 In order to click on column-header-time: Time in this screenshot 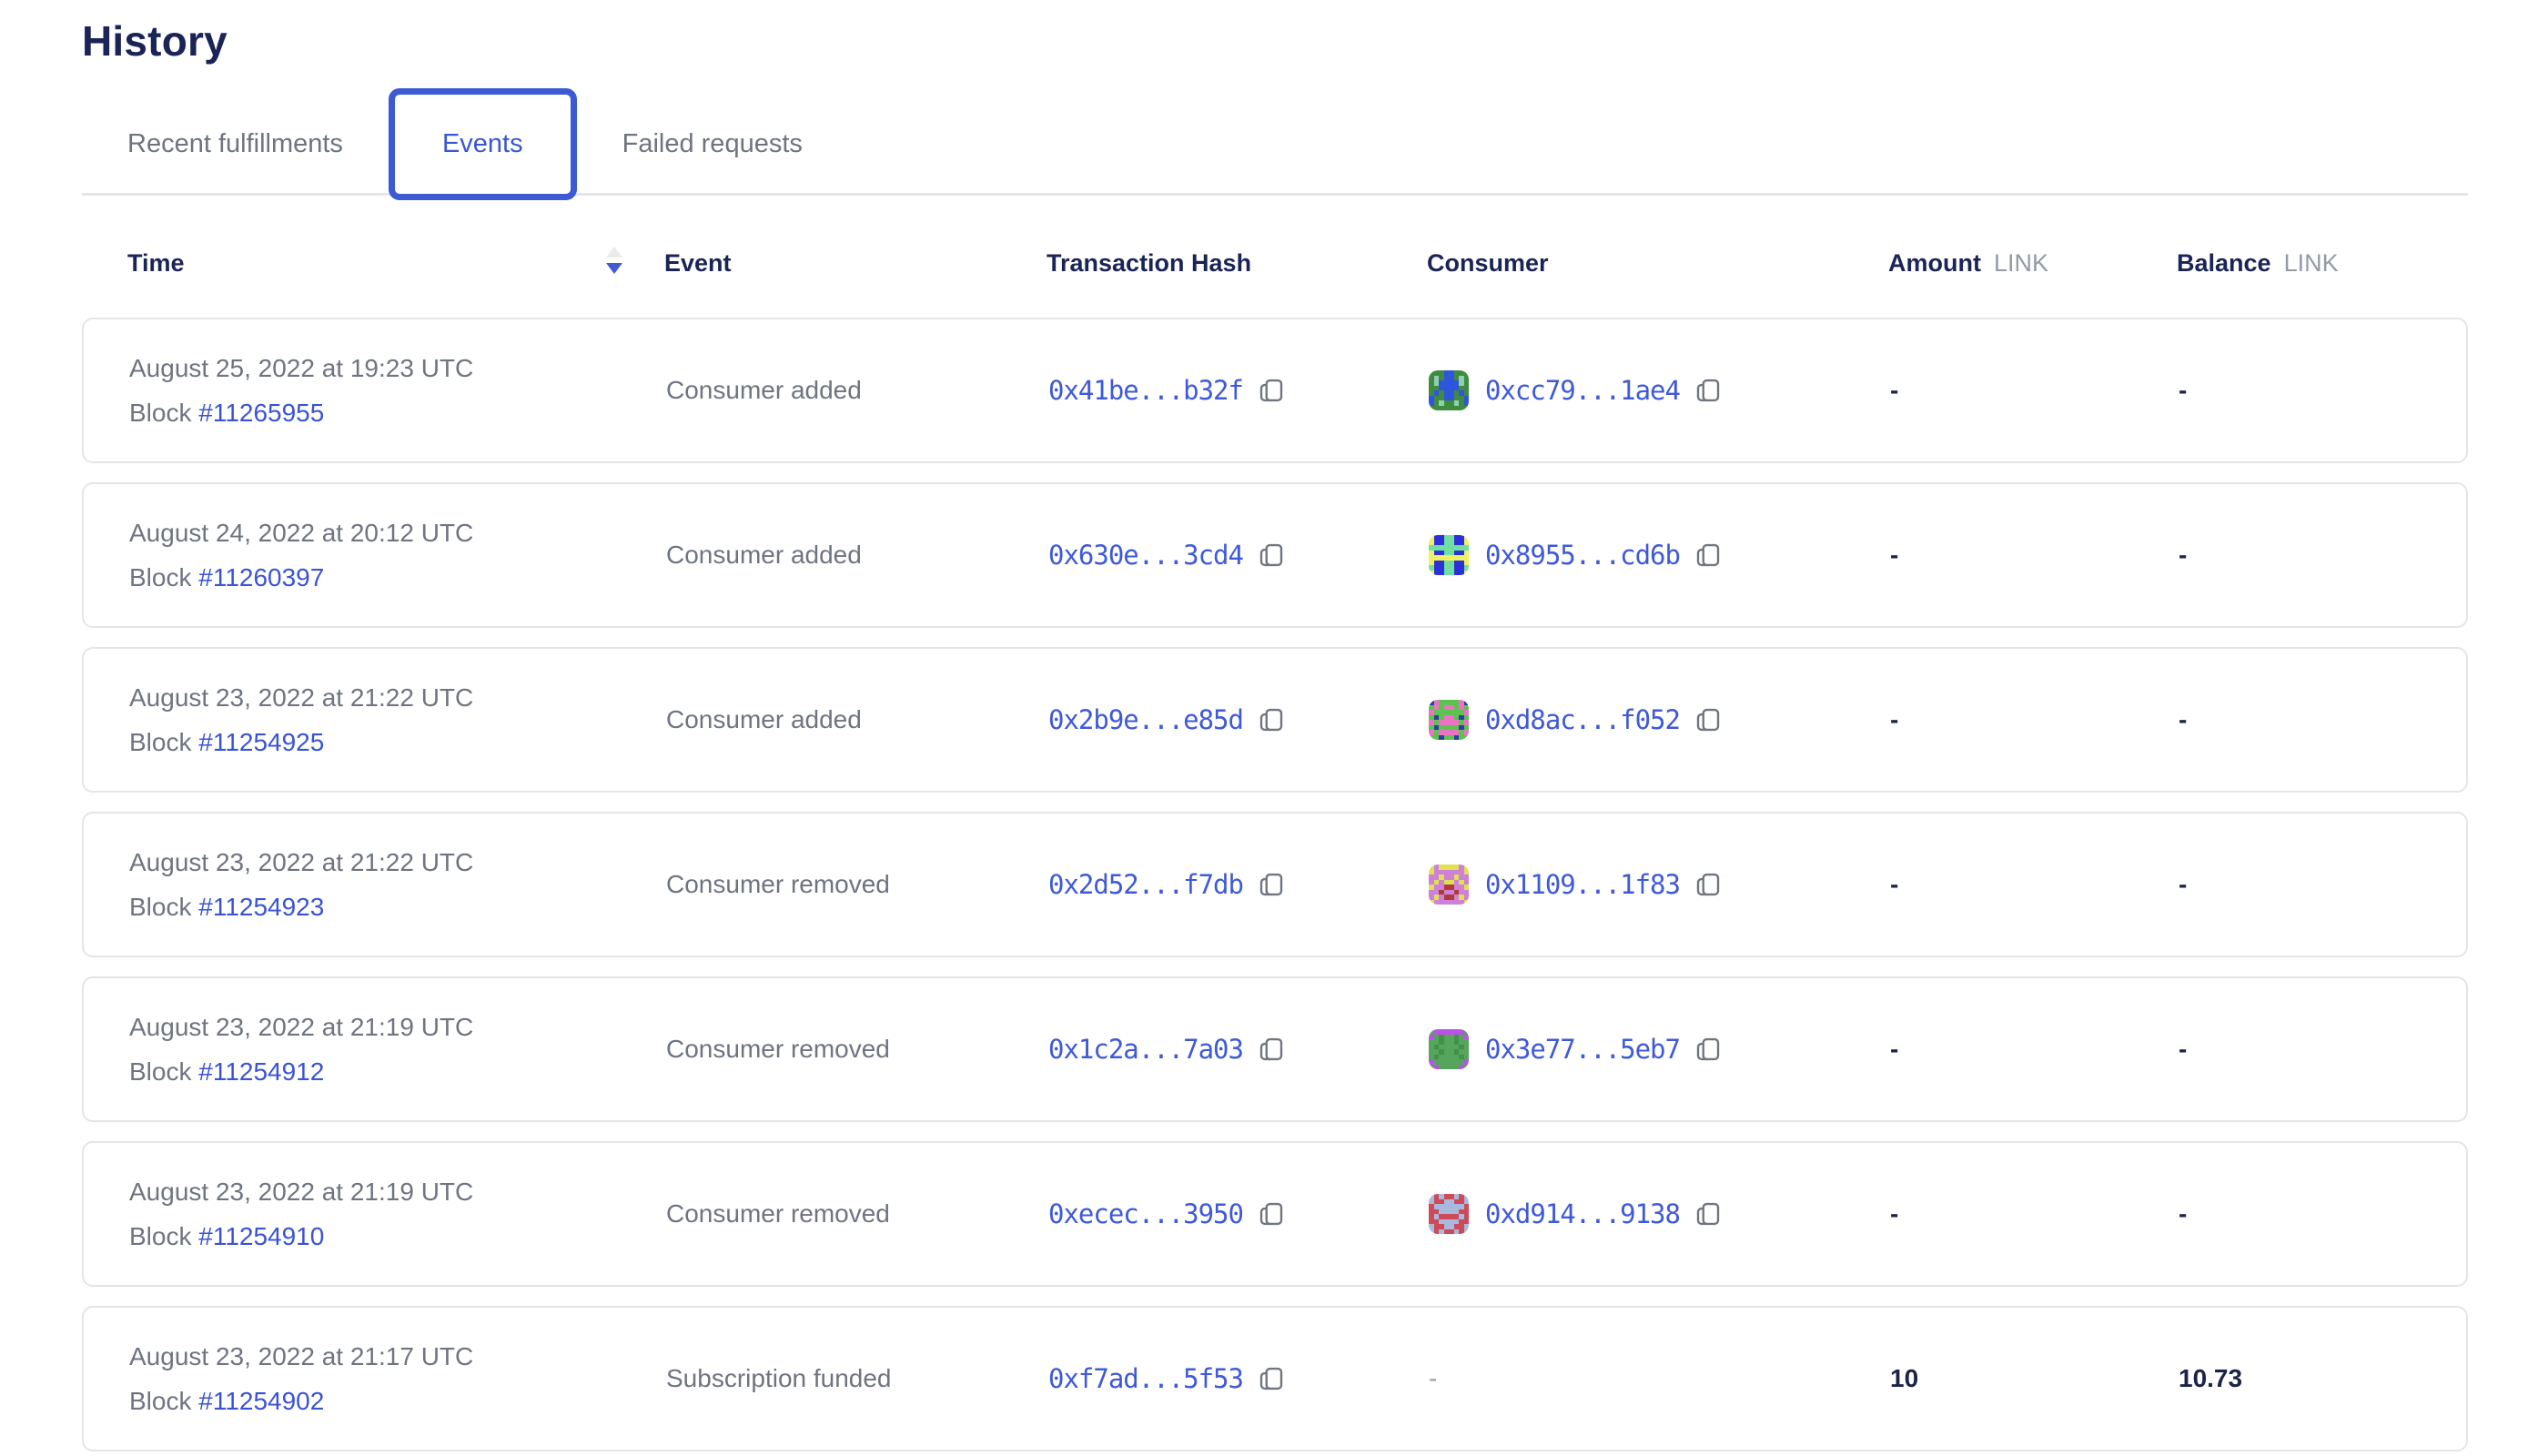, I will do `click(156, 263)`.